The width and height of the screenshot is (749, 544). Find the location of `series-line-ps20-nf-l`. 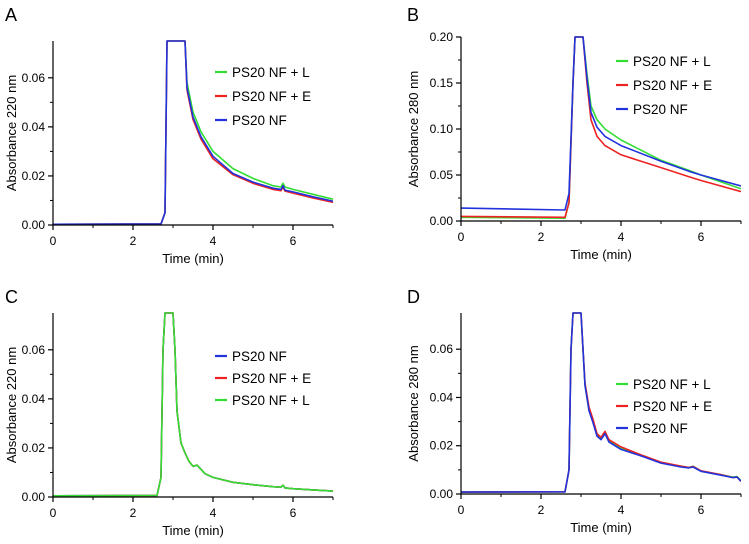

series-line-ps20-nf-l is located at coordinates (193, 404).